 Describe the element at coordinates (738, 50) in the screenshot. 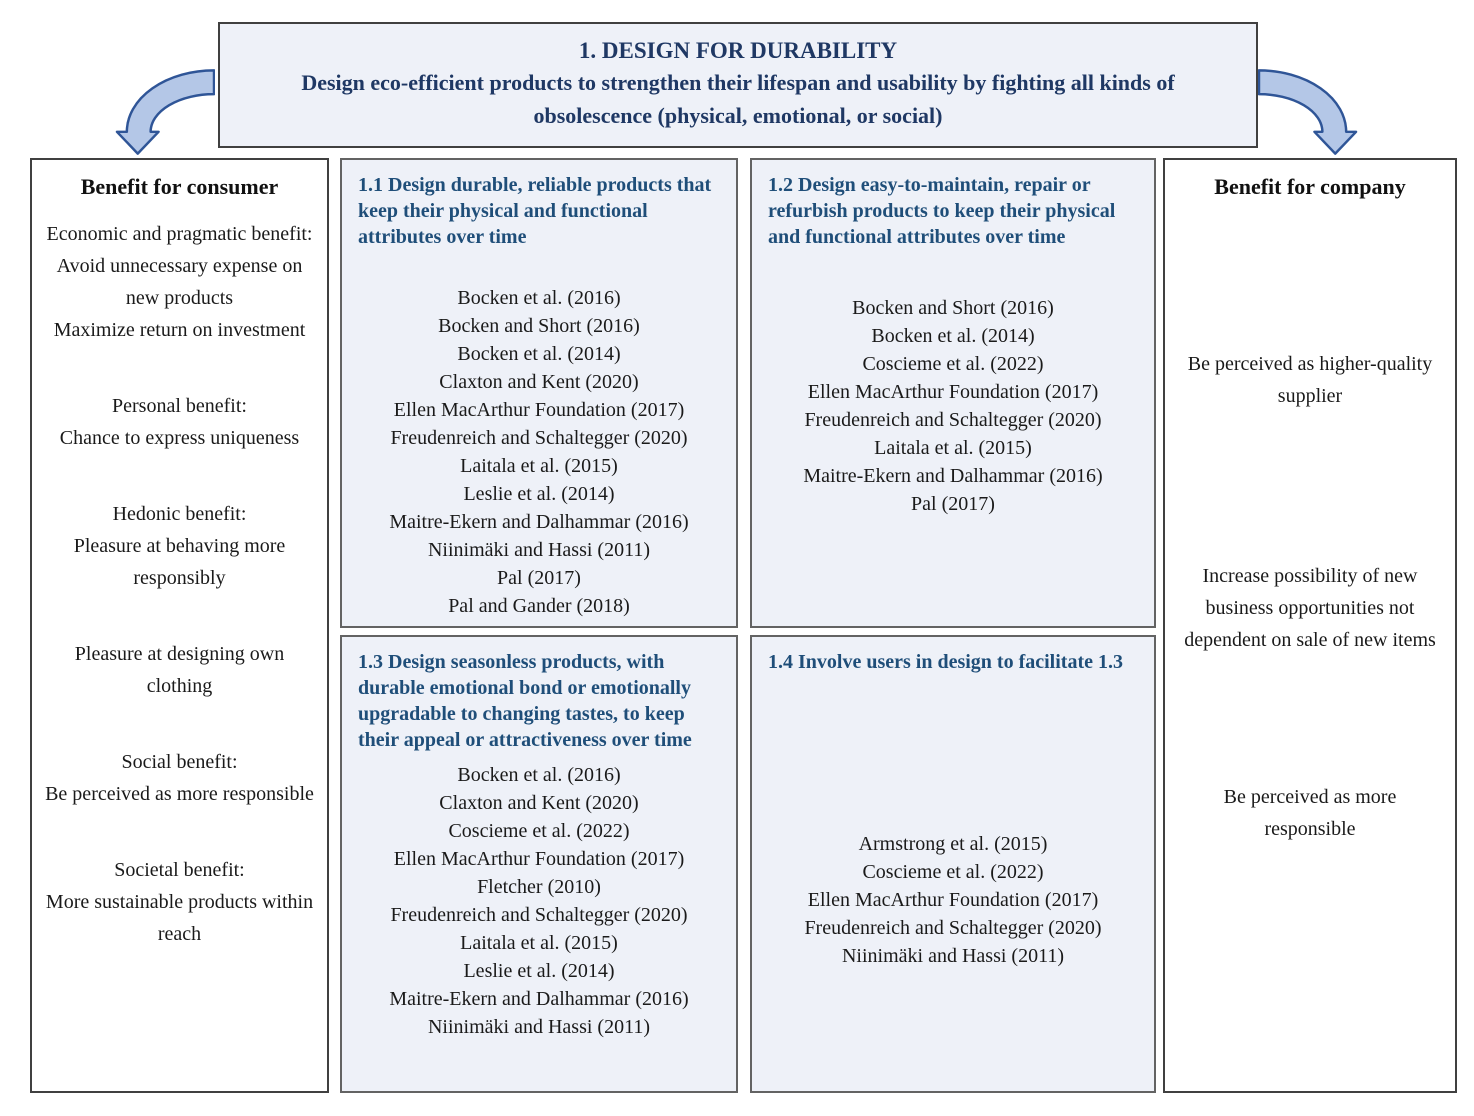

I see `strategy-header-title: 1. DESIGN FOR DURABILITY` at that location.